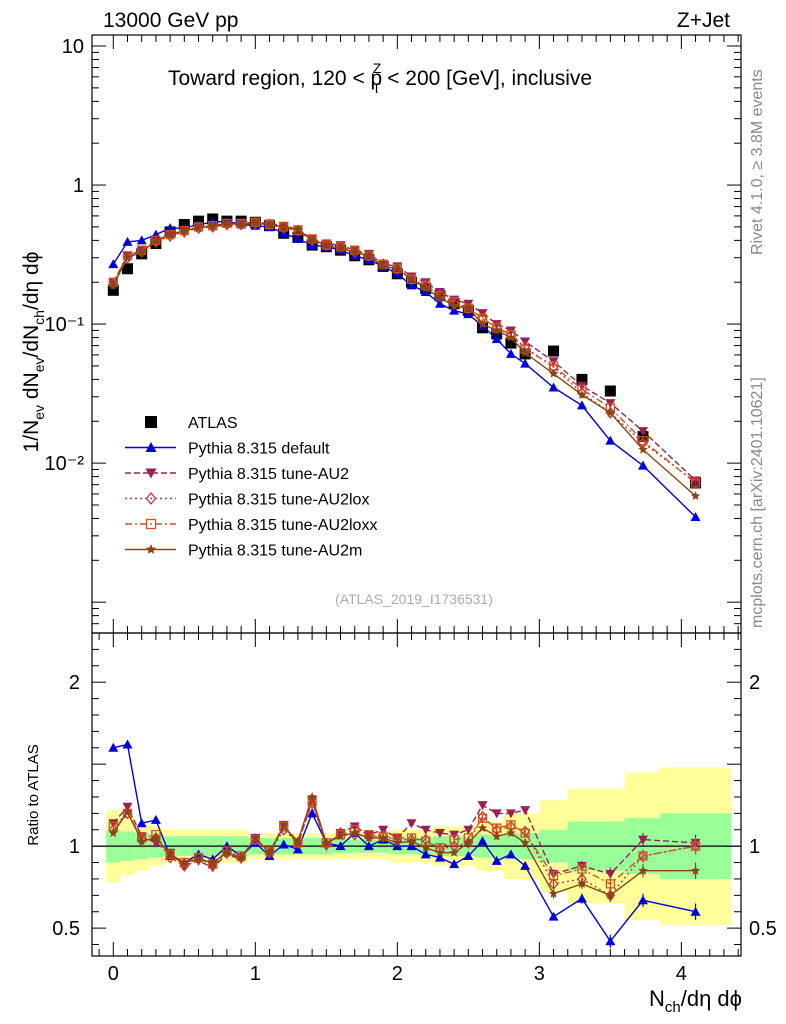 This screenshot has height=1024, width=786. Describe the element at coordinates (397, 974) in the screenshot. I see `x-tick-label: 2` at that location.